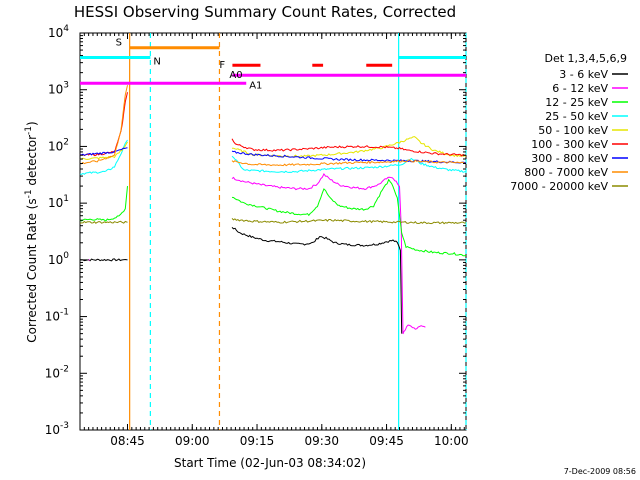 Image resolution: width=640 pixels, height=480 pixels. I want to click on x-tick-label: 09:00, so click(192, 441).